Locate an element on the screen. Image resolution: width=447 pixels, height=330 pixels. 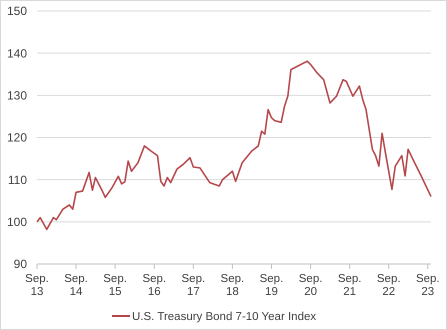
x-tick-label: Sep. 20 is located at coordinates (310, 285).